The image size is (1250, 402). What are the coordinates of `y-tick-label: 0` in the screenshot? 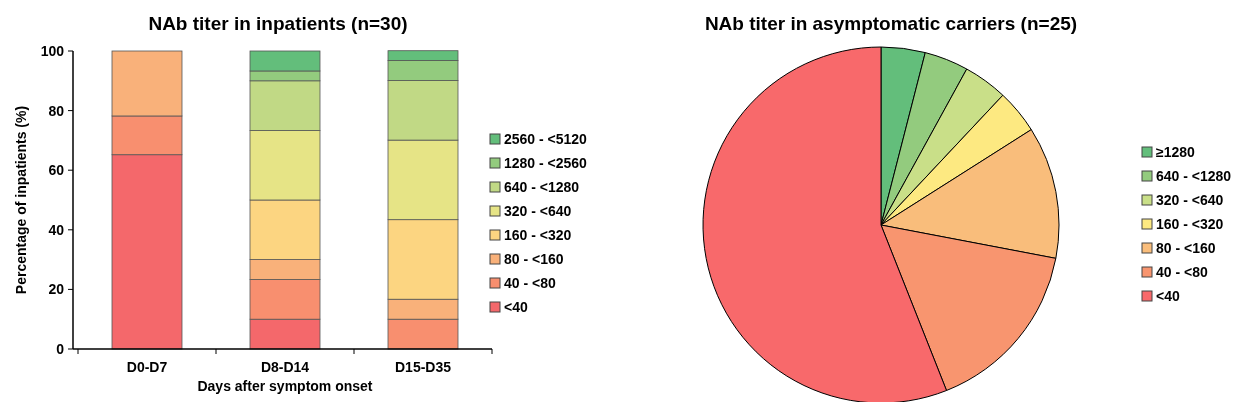 It's located at (60, 349).